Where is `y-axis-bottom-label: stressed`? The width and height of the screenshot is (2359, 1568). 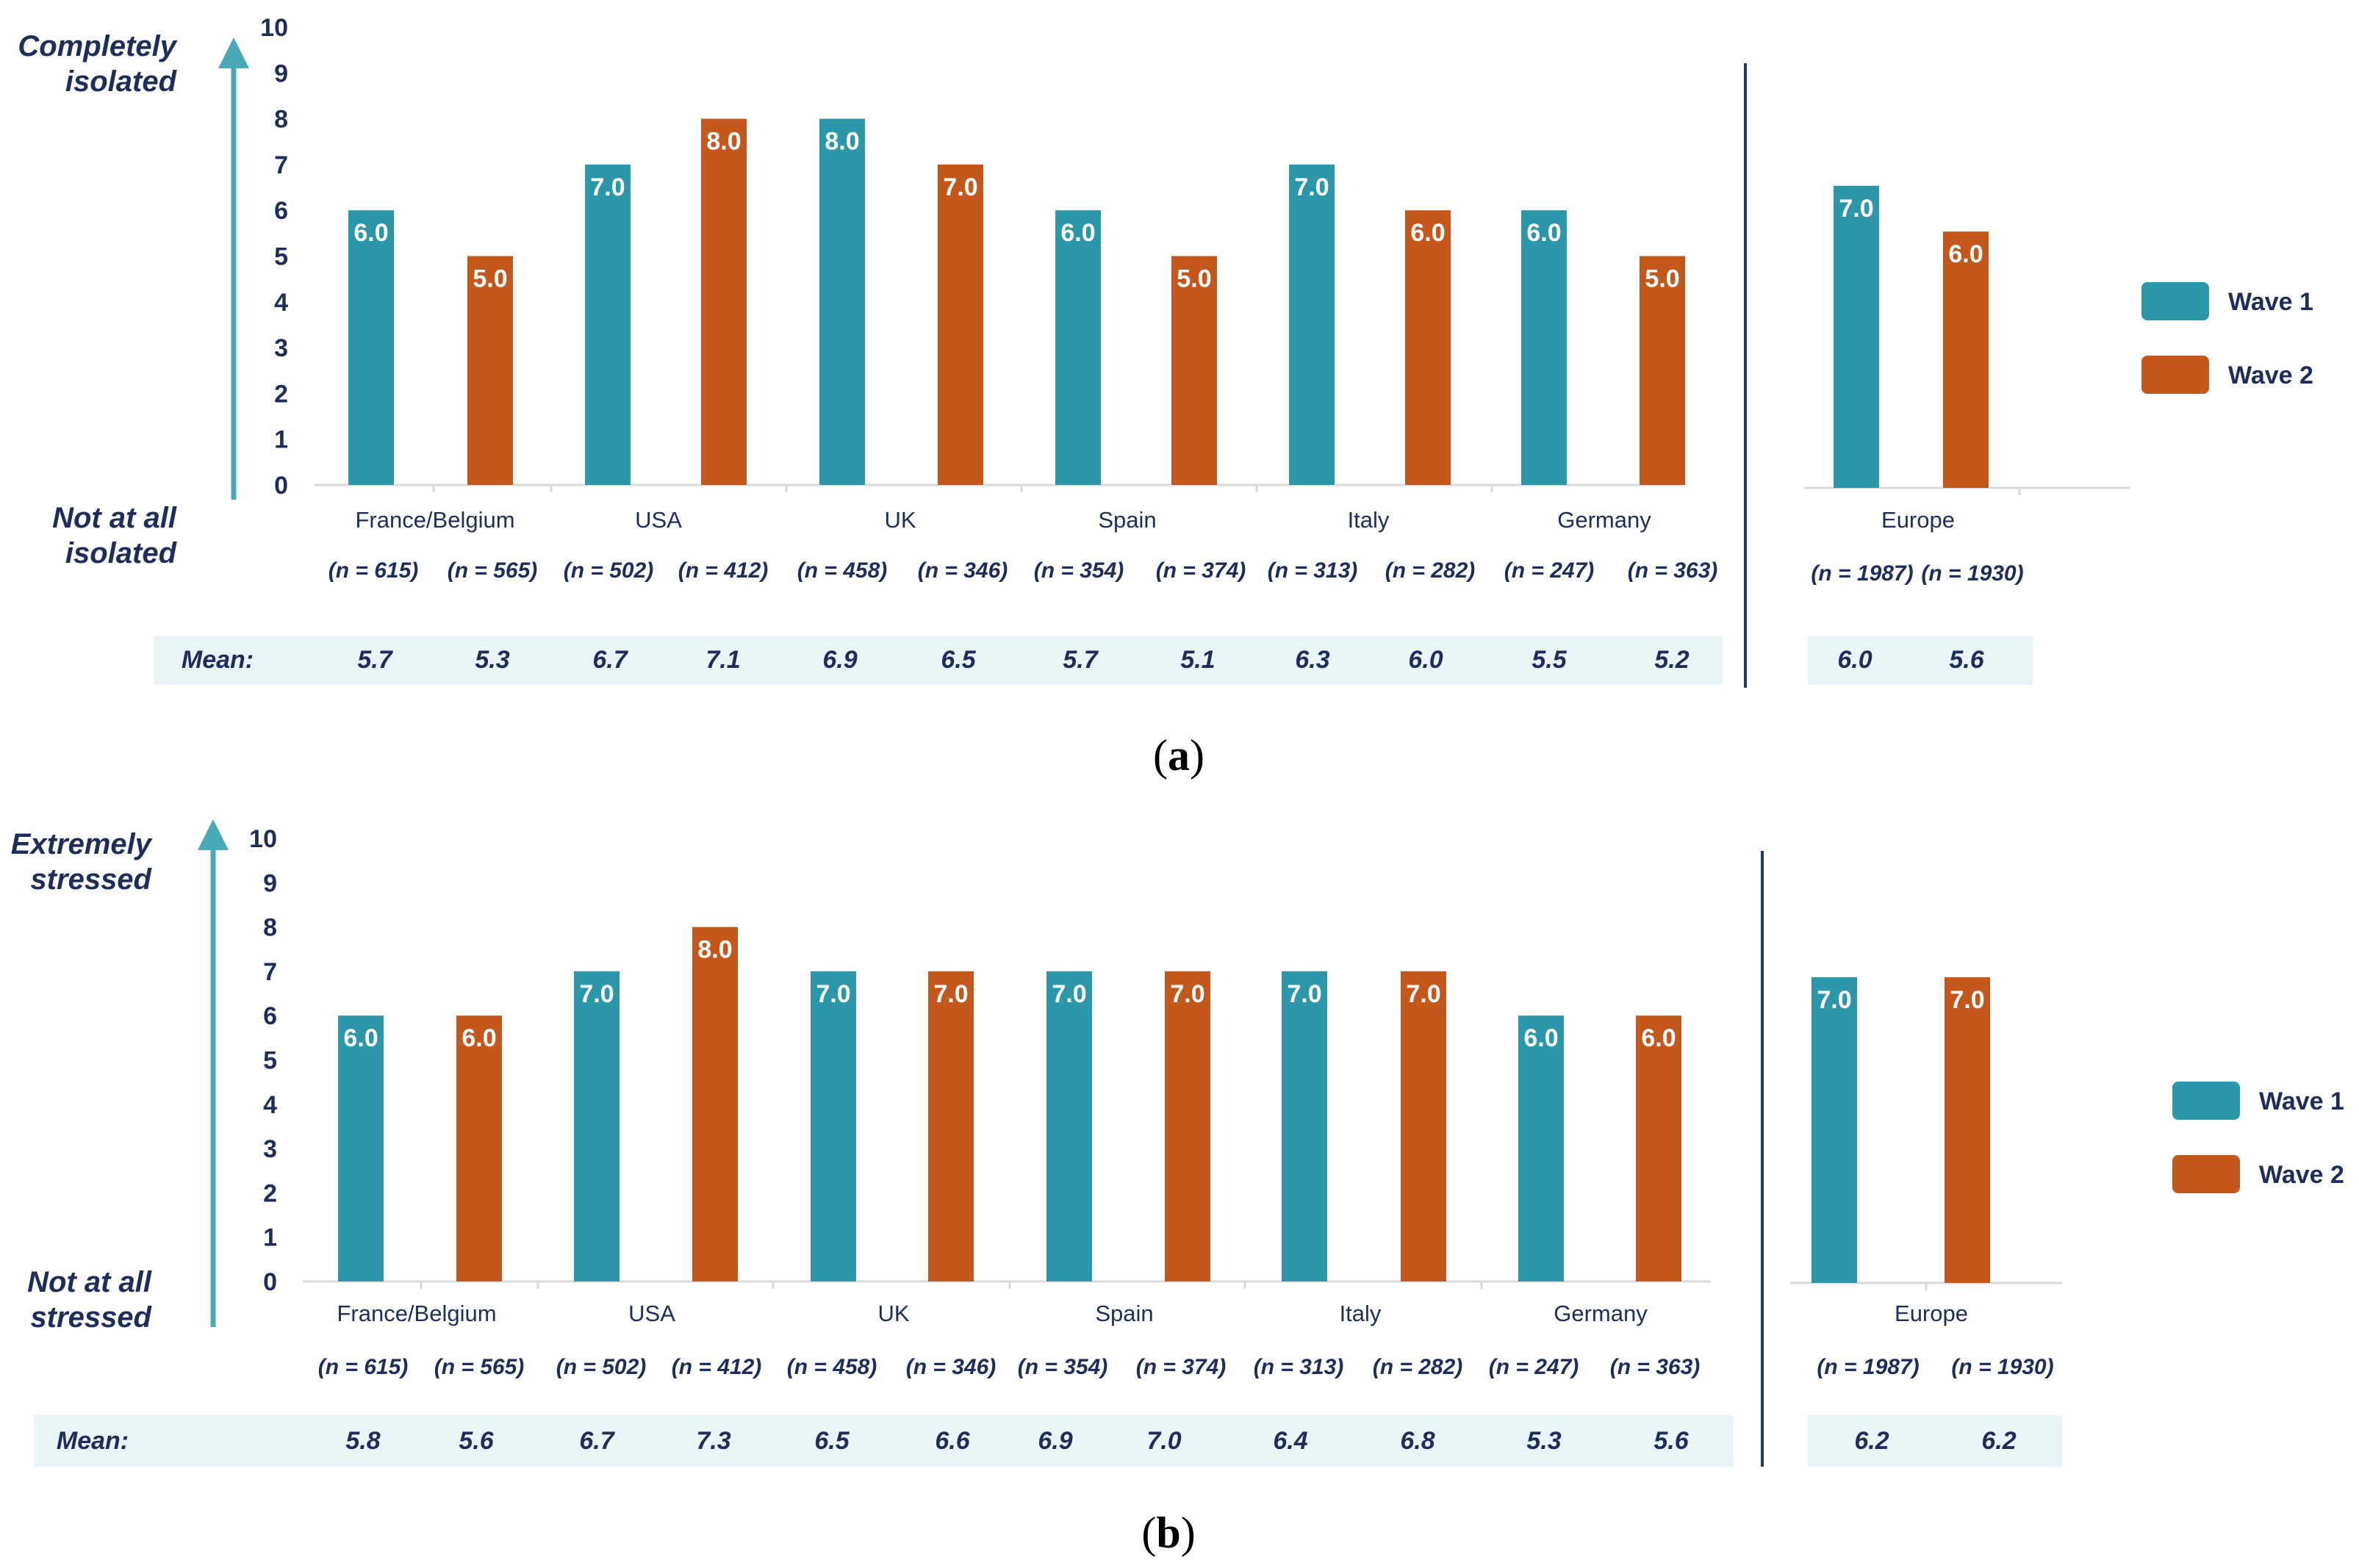
y-axis-bottom-label: stressed is located at coordinates (91, 1317).